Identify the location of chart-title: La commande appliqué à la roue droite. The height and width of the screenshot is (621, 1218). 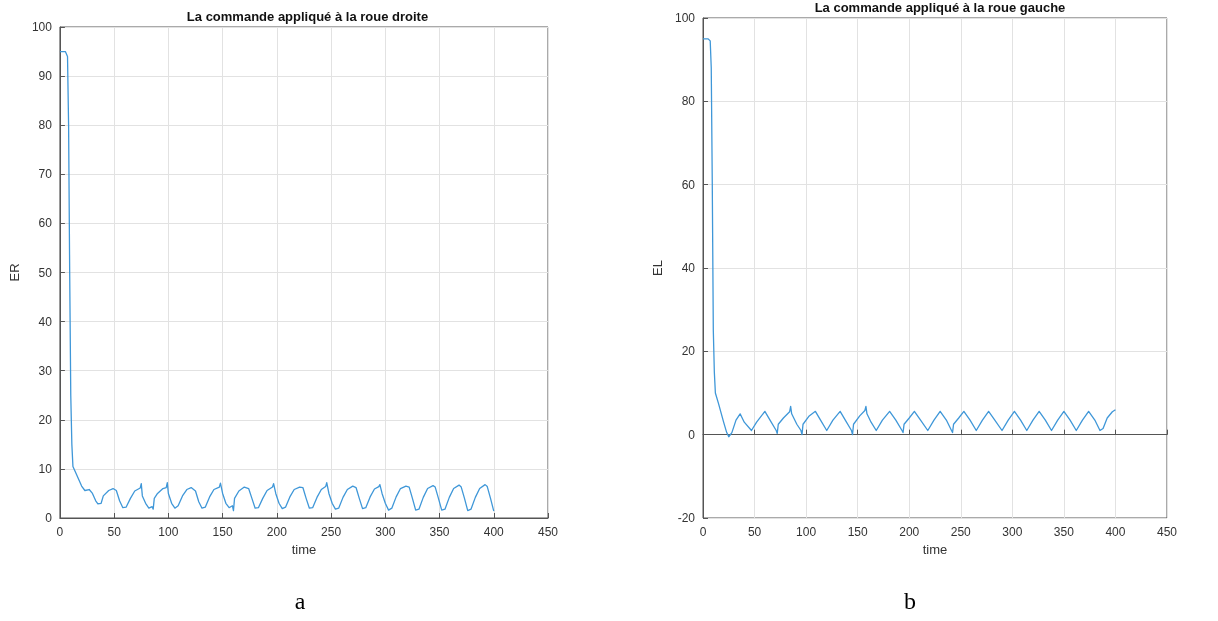
(307, 16).